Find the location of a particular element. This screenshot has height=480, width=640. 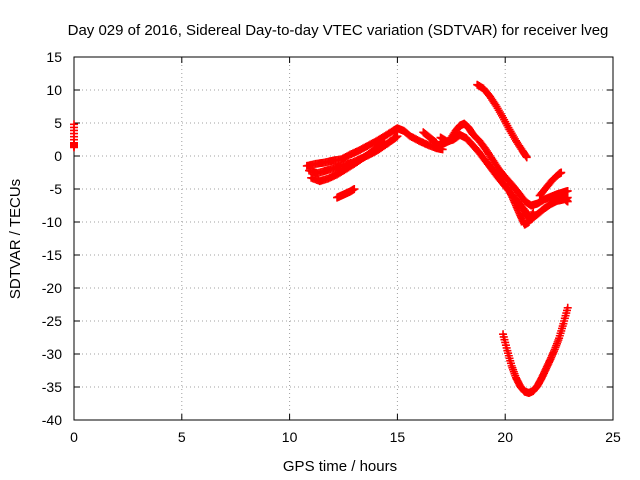

x-tick-label: 20 is located at coordinates (505, 437).